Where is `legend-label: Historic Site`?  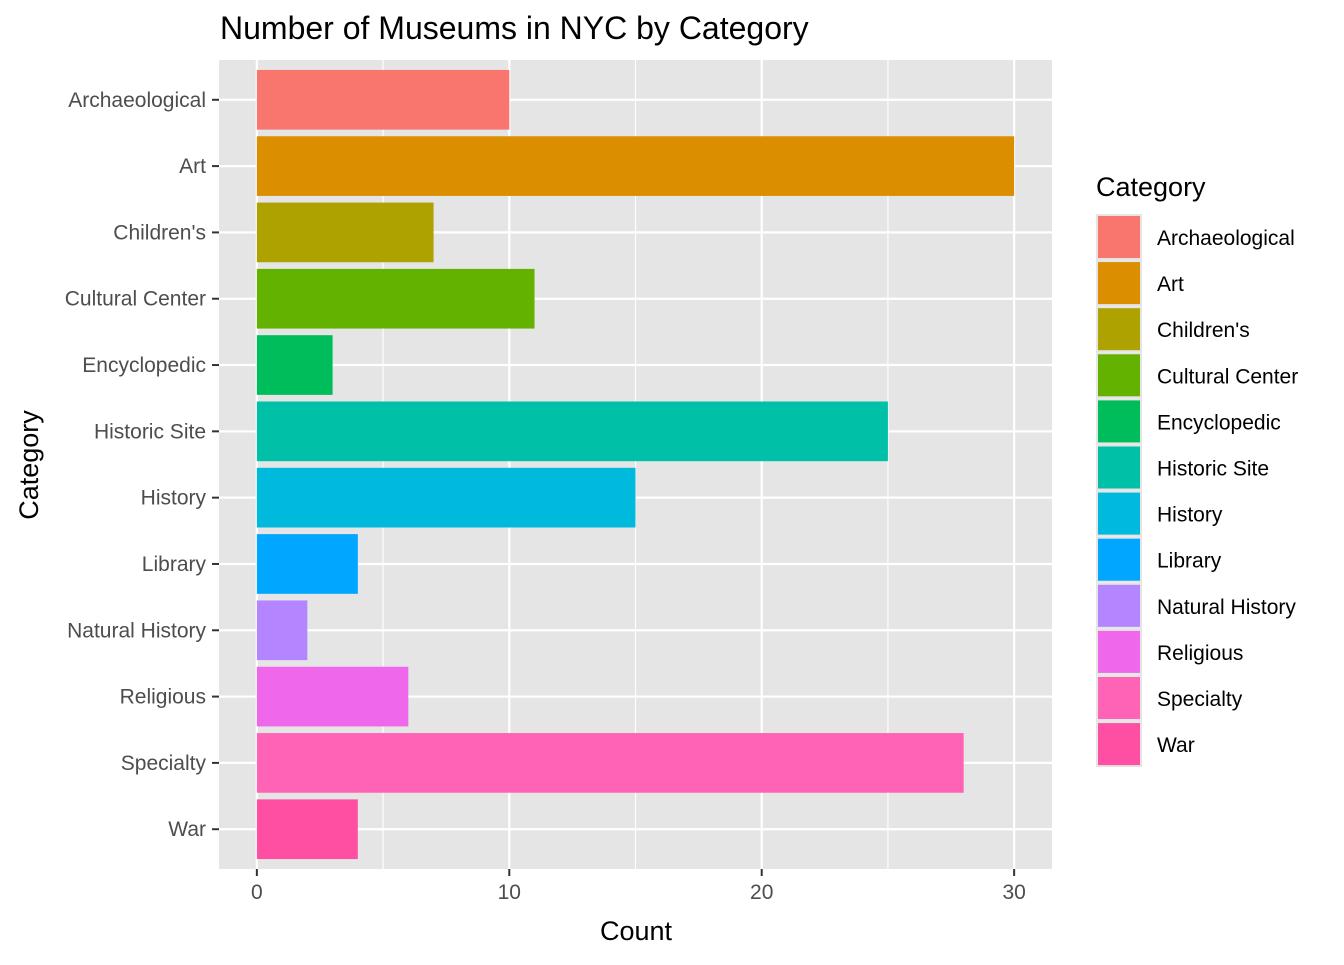
legend-label: Historic Site is located at coordinates (1213, 469).